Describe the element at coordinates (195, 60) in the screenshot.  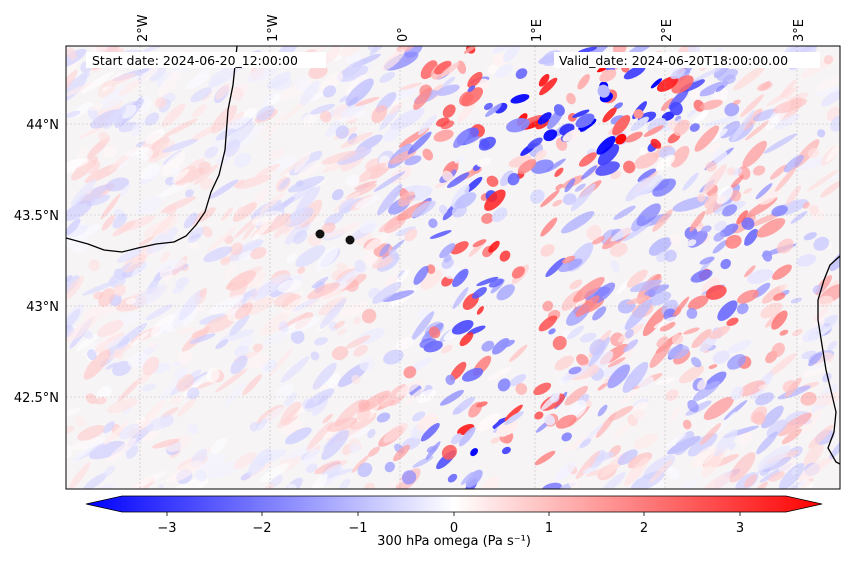
I see `start-date-label: Start date: 2024-06-20_12:00:00` at that location.